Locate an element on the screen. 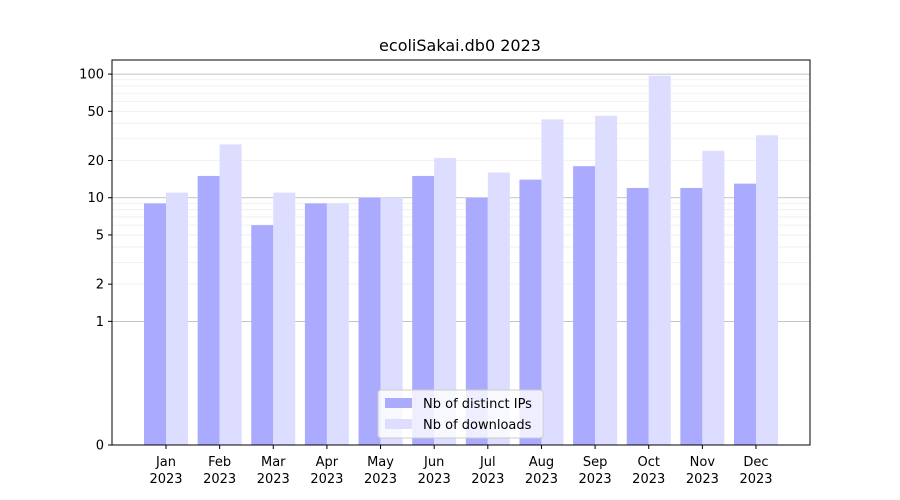  legend-box is located at coordinates (460, 414).